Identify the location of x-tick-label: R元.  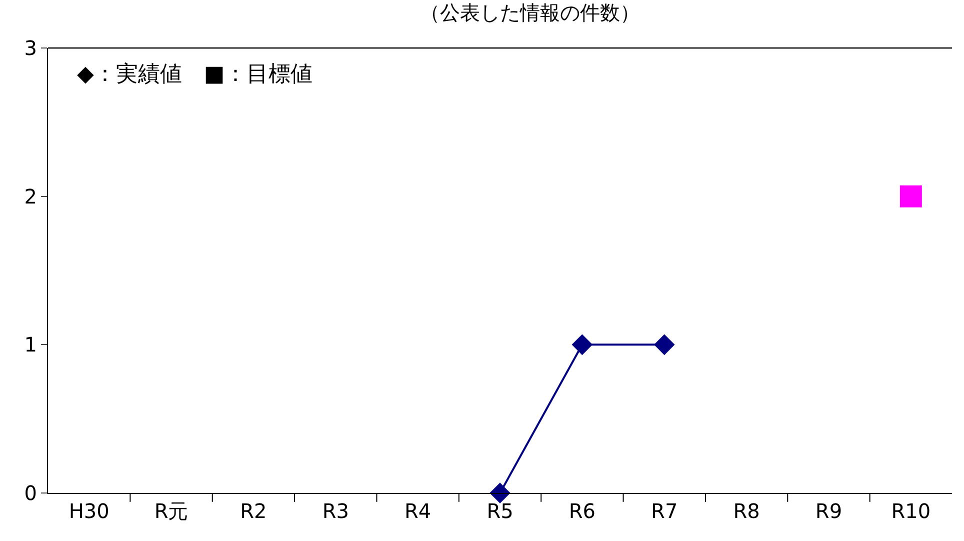
(171, 511).